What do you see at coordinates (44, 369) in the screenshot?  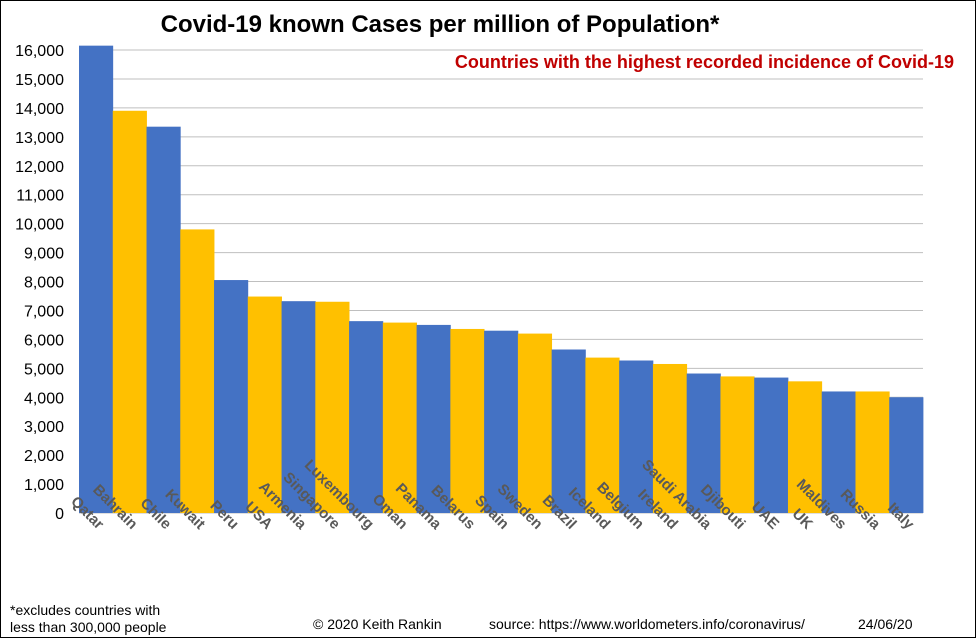 I see `y-tick-label: 5,000` at bounding box center [44, 369].